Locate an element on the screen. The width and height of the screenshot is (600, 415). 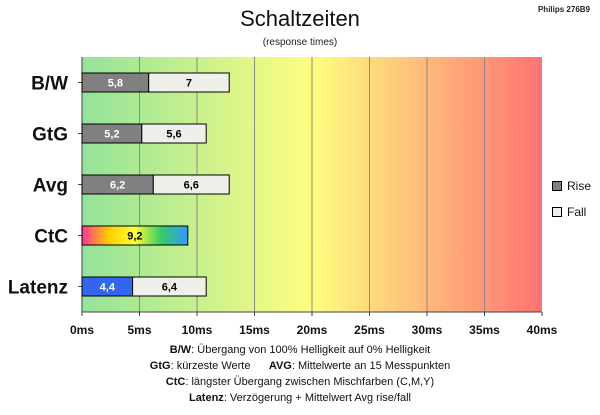
bar-fall-avg is located at coordinates (191, 184).